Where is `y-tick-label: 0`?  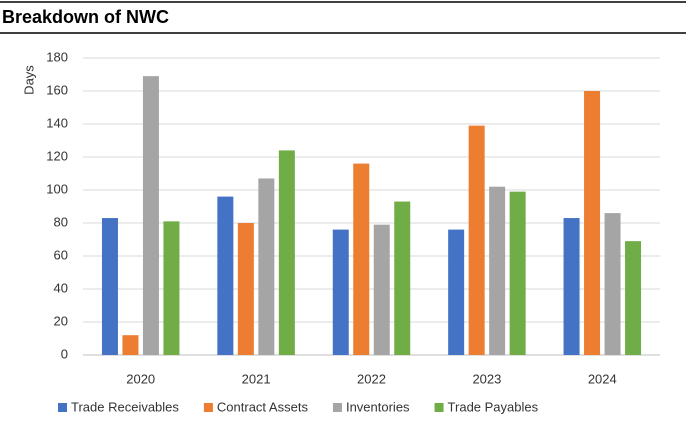 y-tick-label: 0 is located at coordinates (64, 353).